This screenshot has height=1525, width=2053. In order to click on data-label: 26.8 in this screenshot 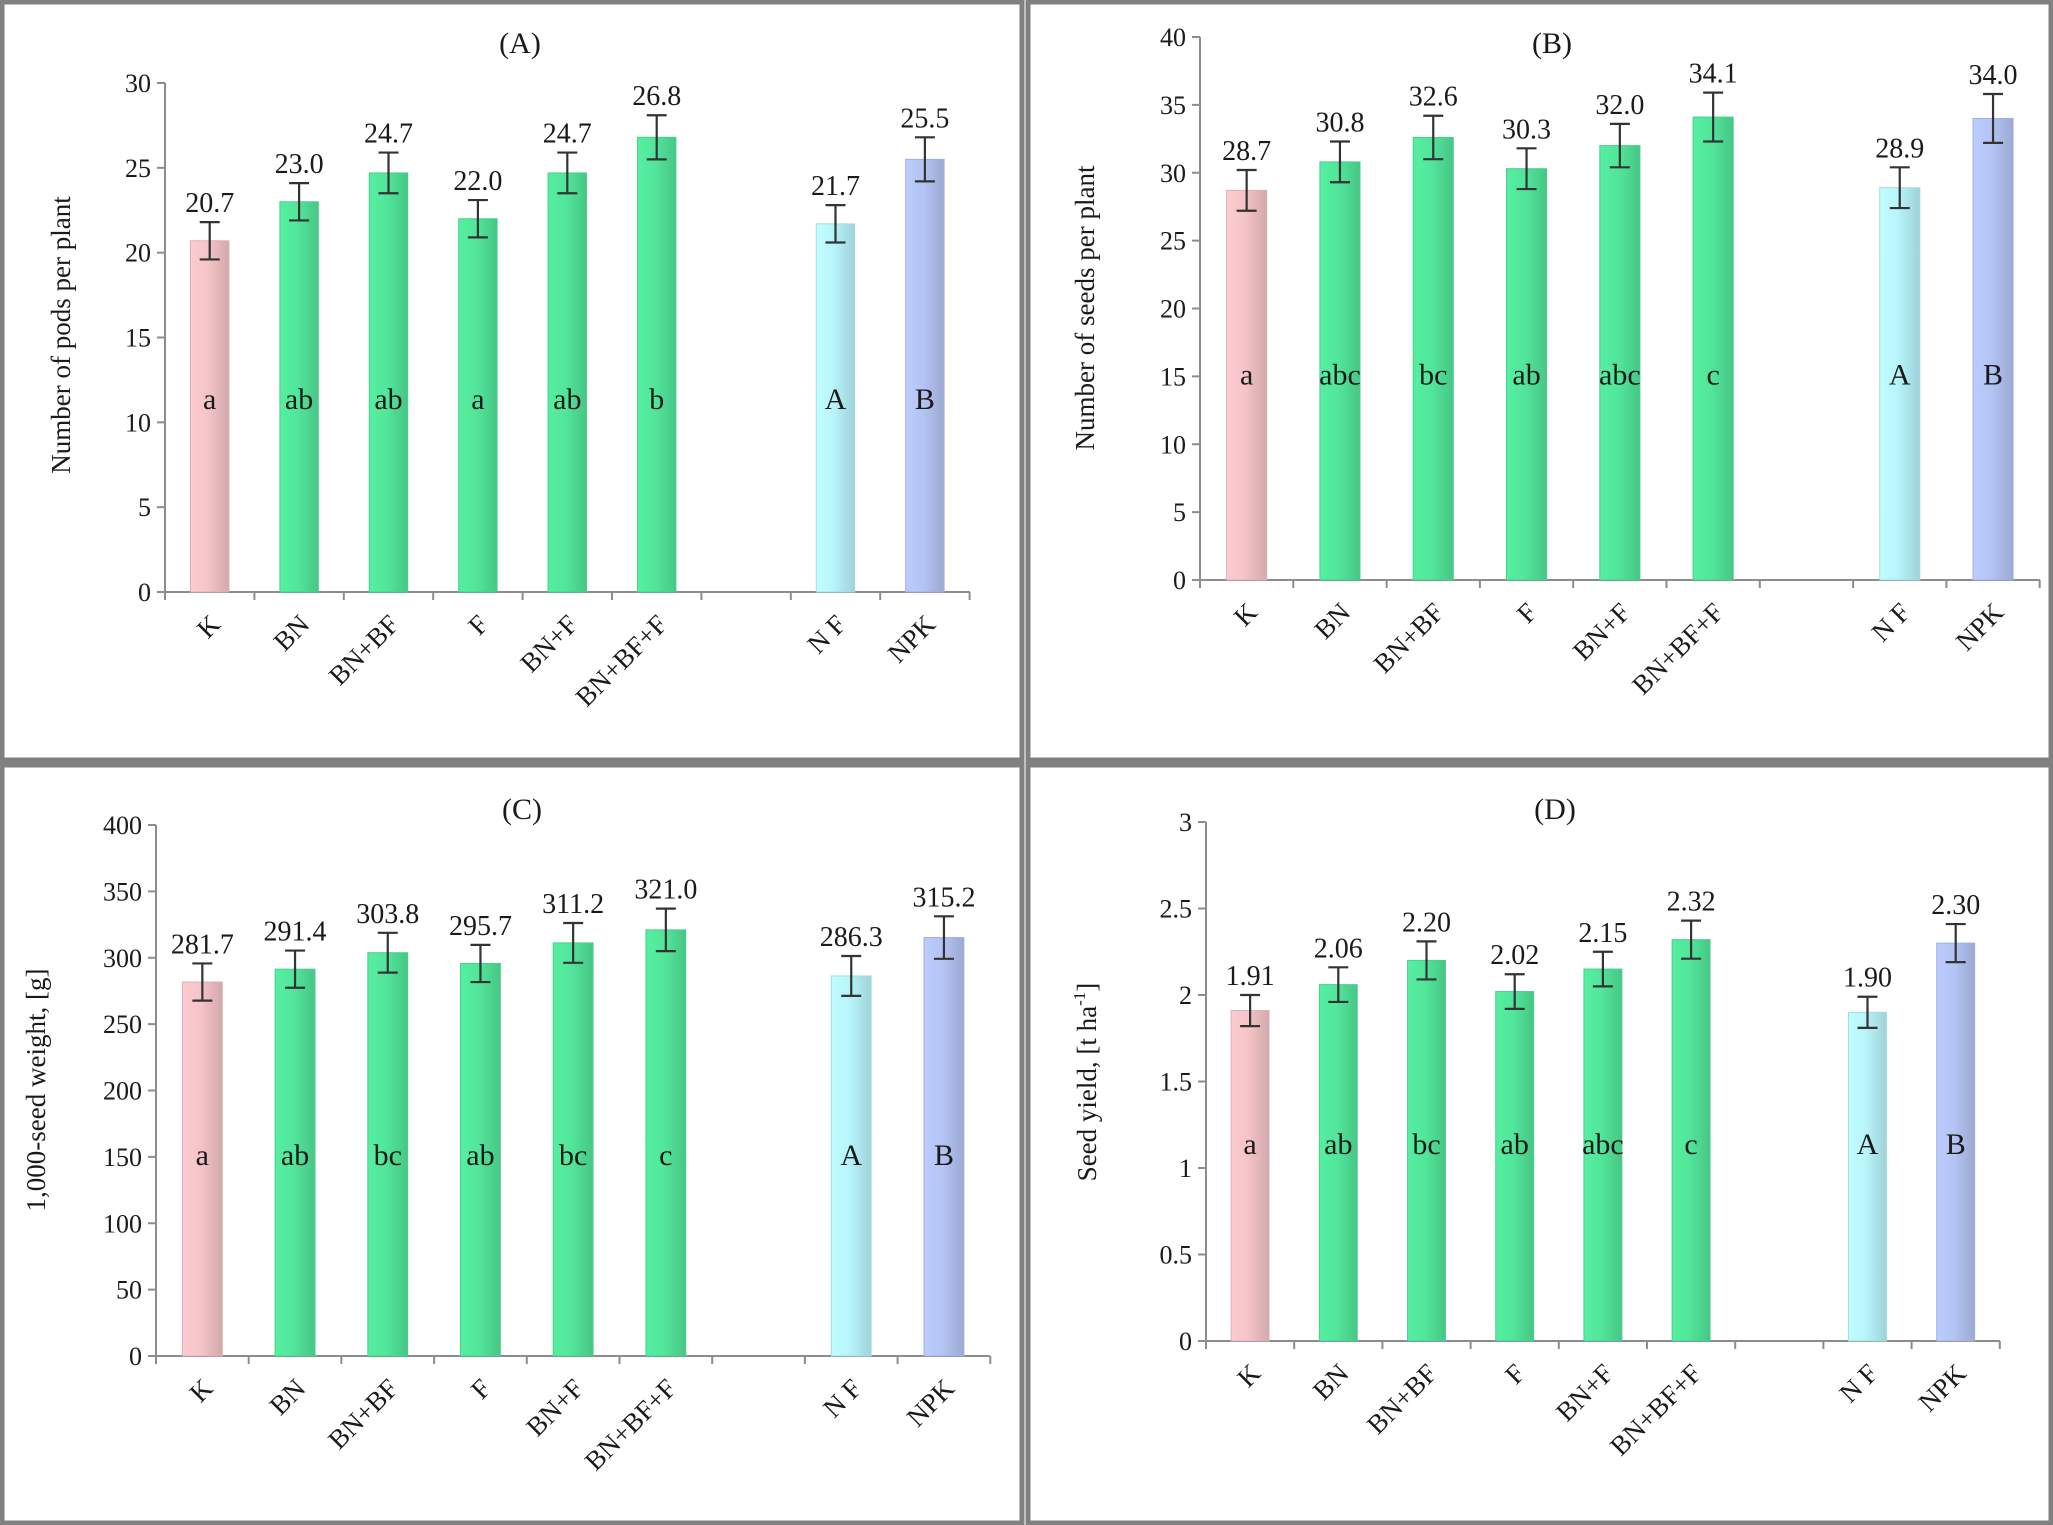, I will do `click(656, 96)`.